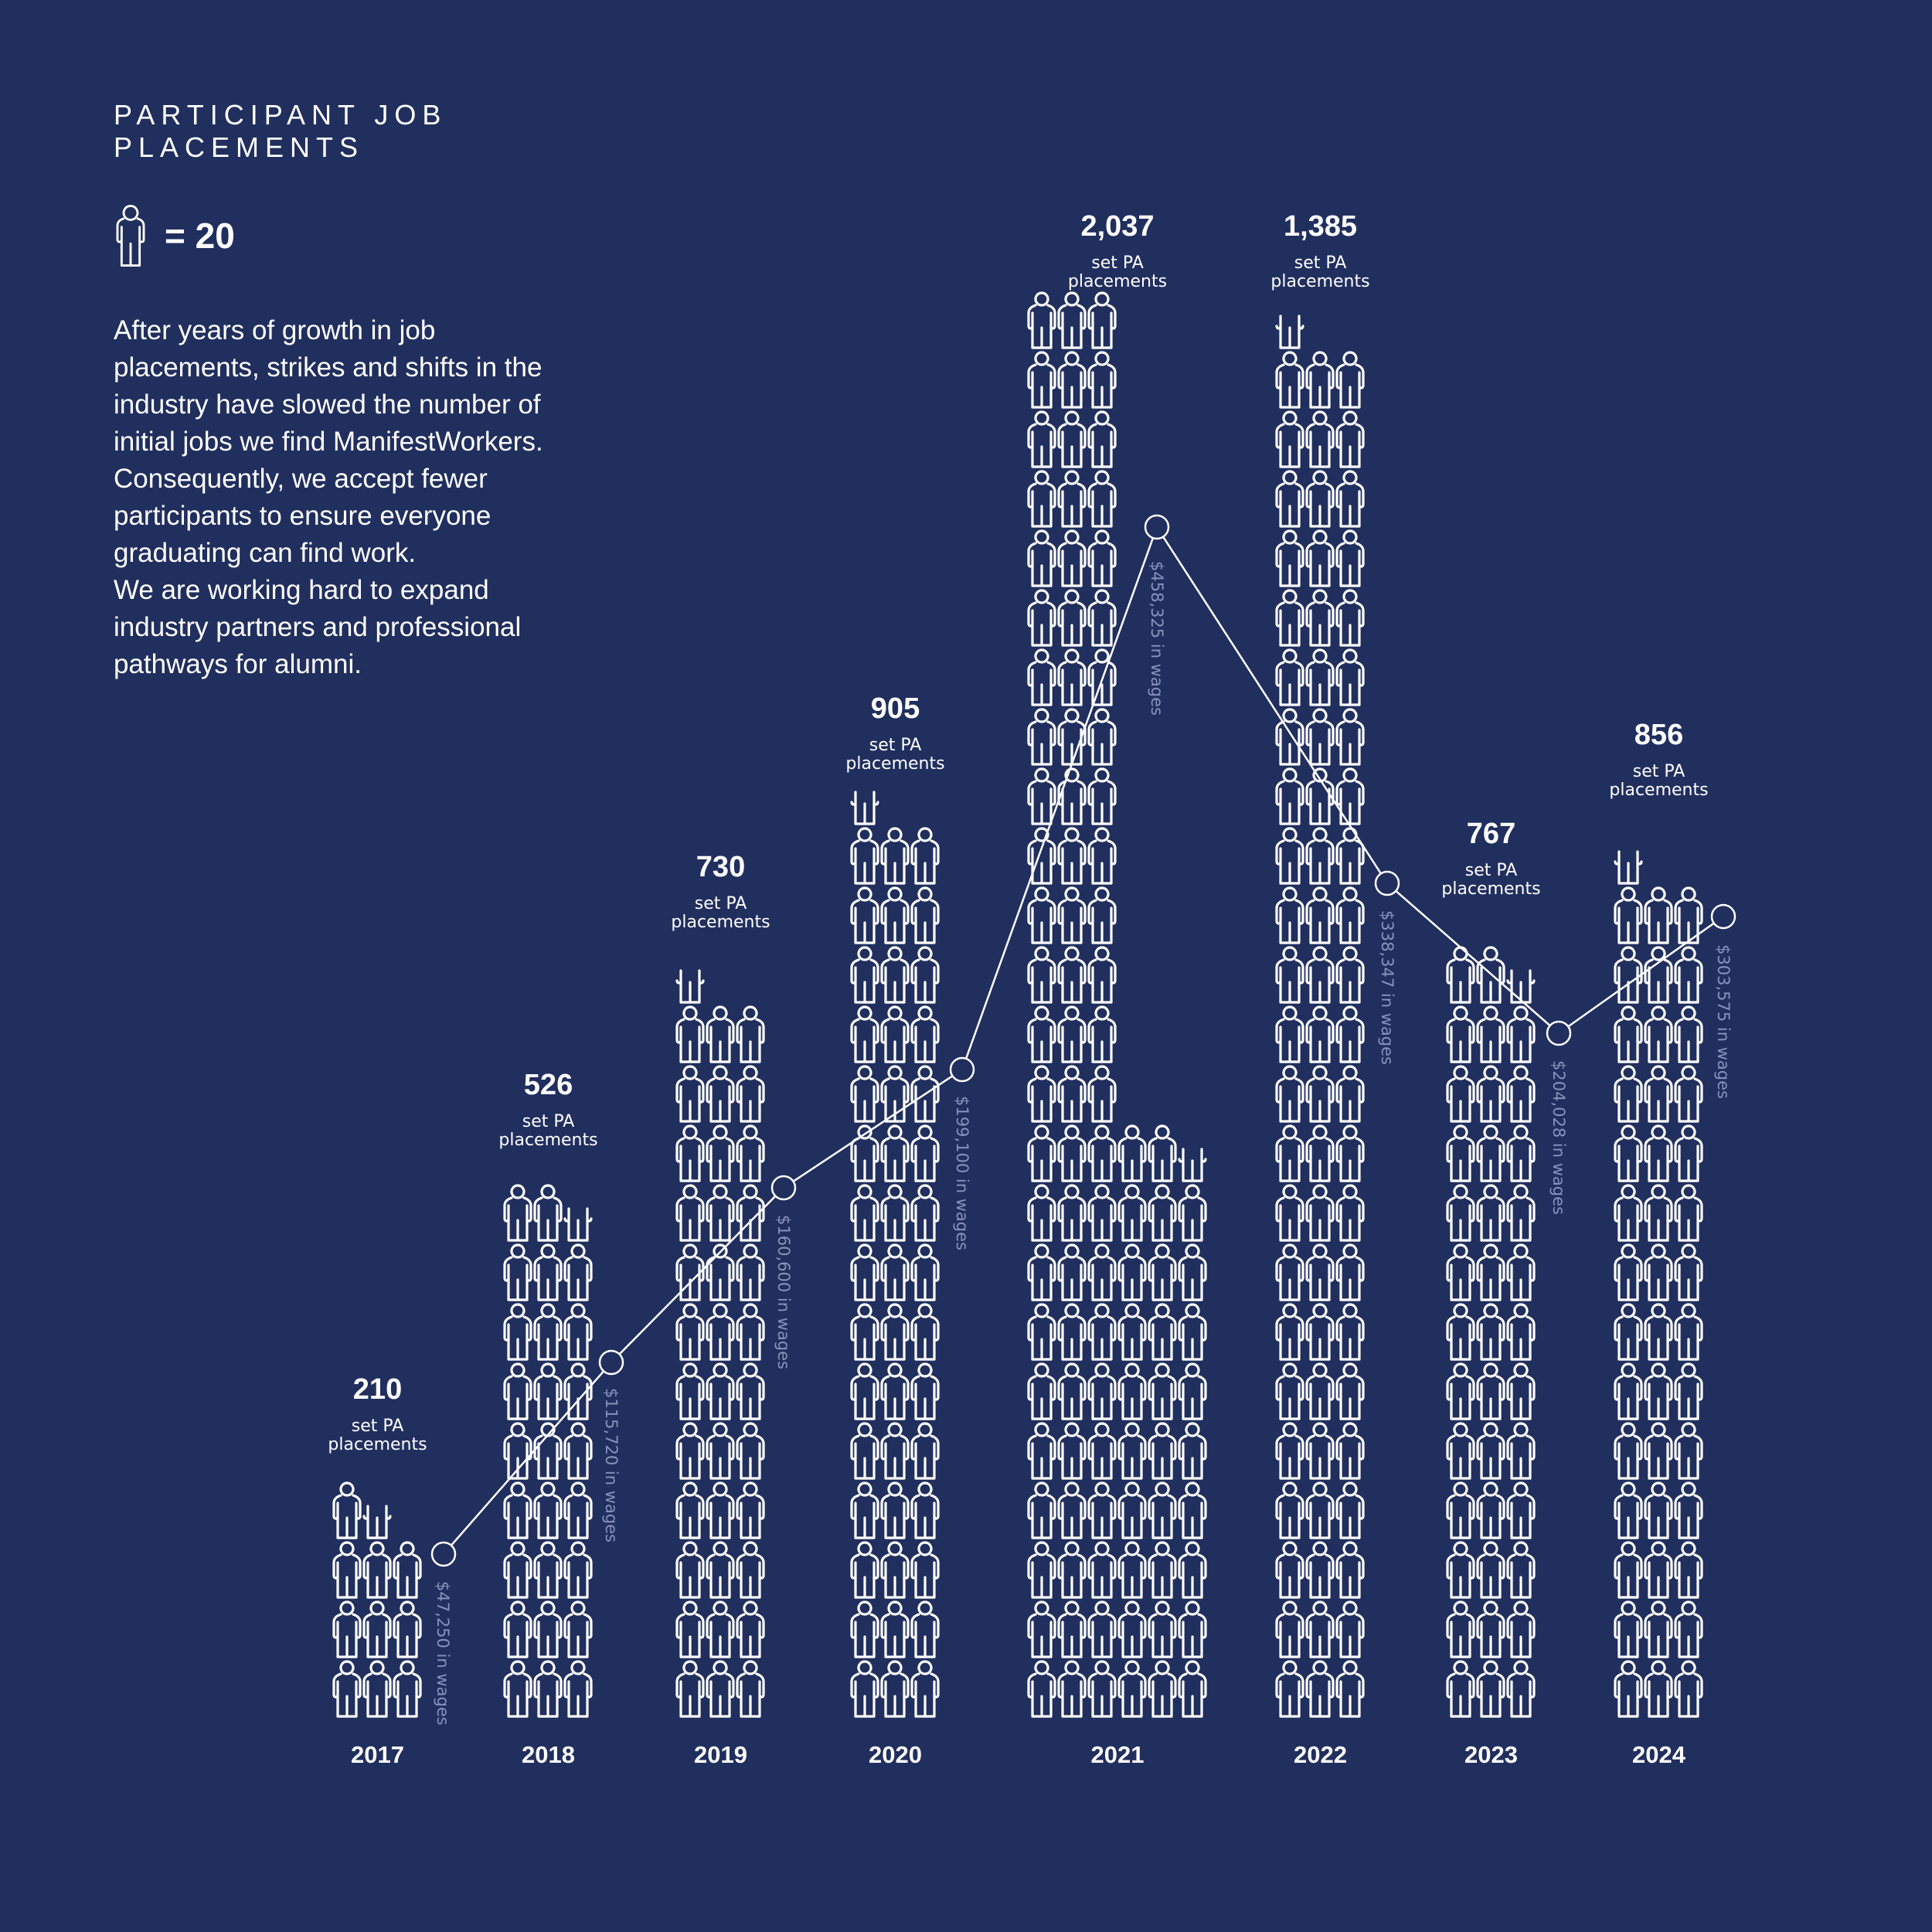 This screenshot has height=1932, width=1932. Describe the element at coordinates (1320, 263) in the screenshot. I see `placement-sublabel: set PA` at that location.